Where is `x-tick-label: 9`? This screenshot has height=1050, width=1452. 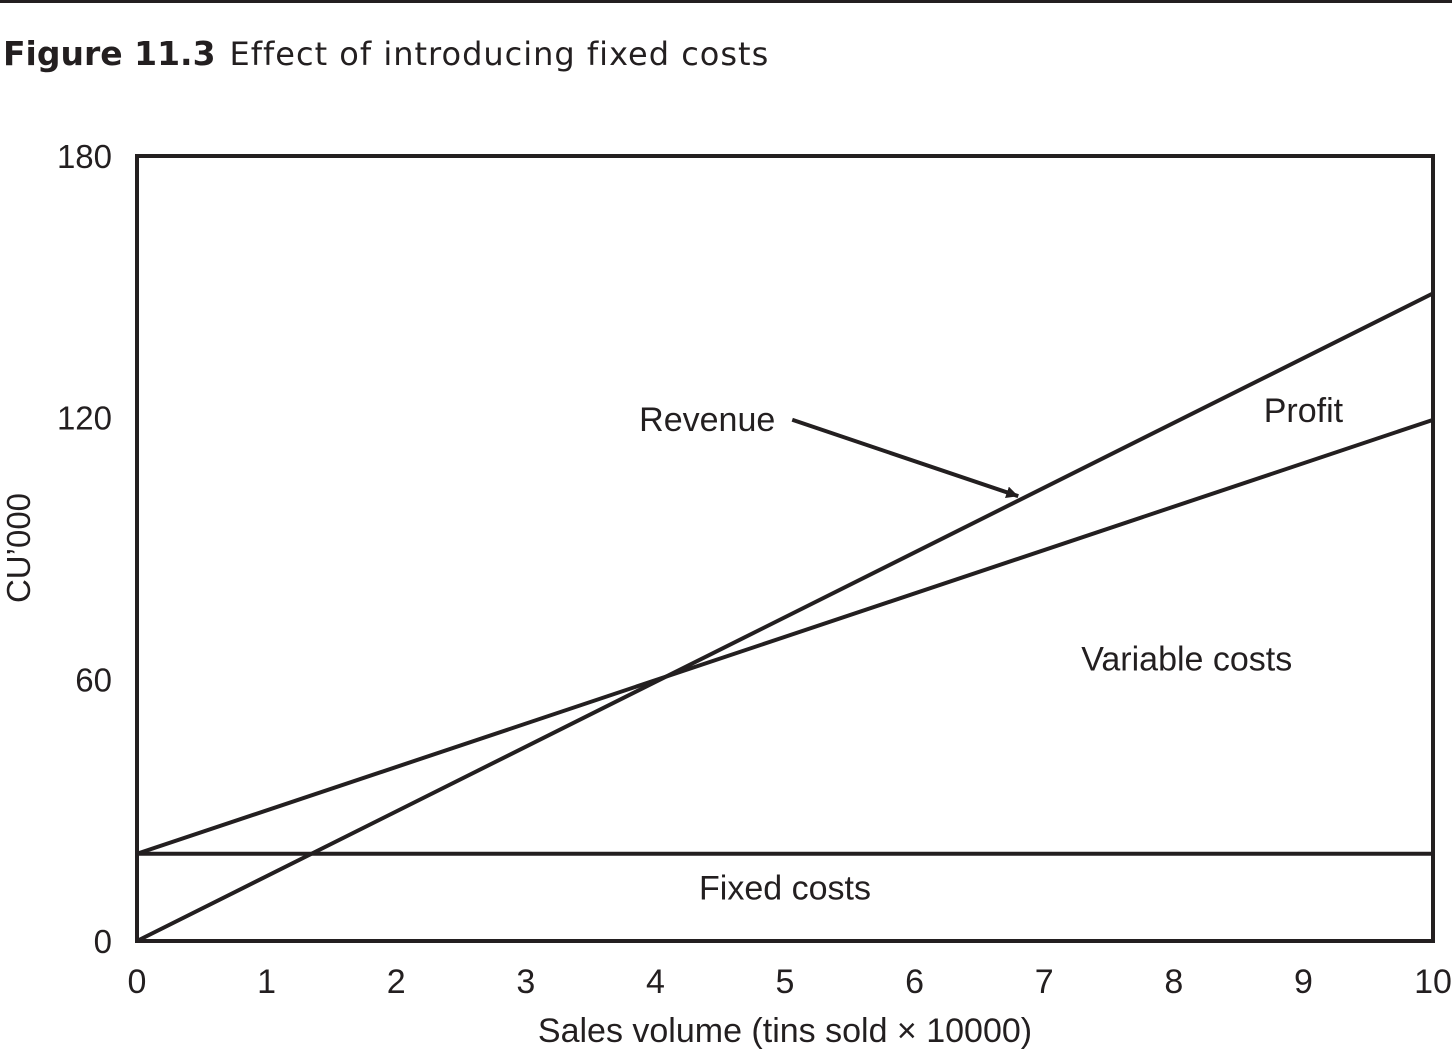 x-tick-label: 9 is located at coordinates (1303, 982).